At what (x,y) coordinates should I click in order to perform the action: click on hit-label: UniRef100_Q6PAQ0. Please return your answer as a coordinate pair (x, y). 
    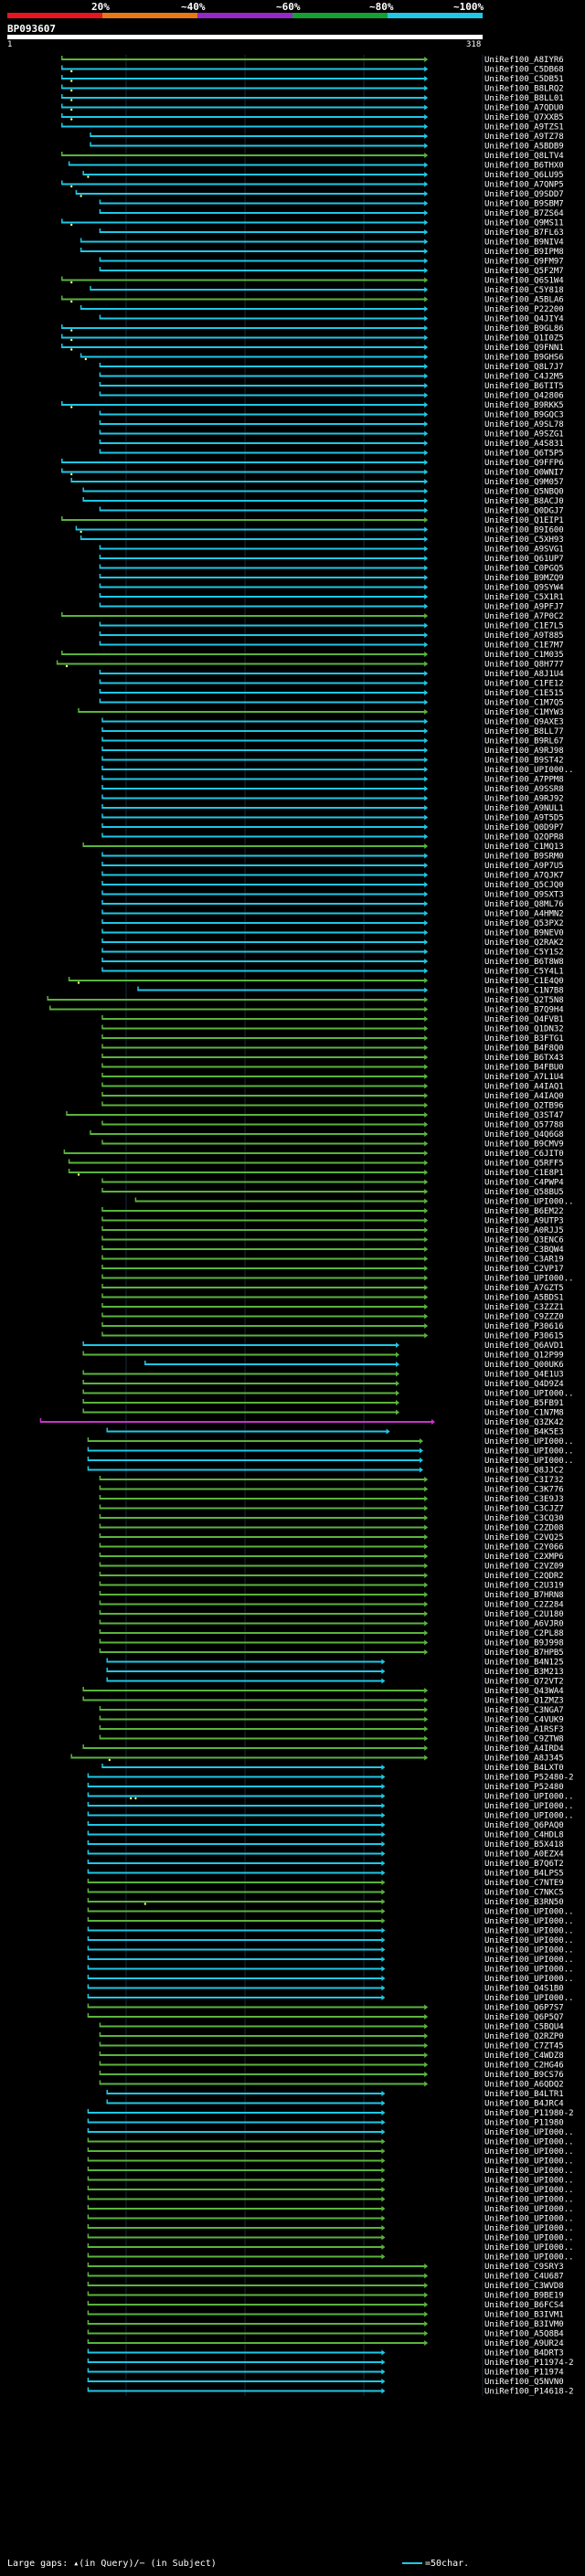
    Looking at the image, I should click on (524, 1825).